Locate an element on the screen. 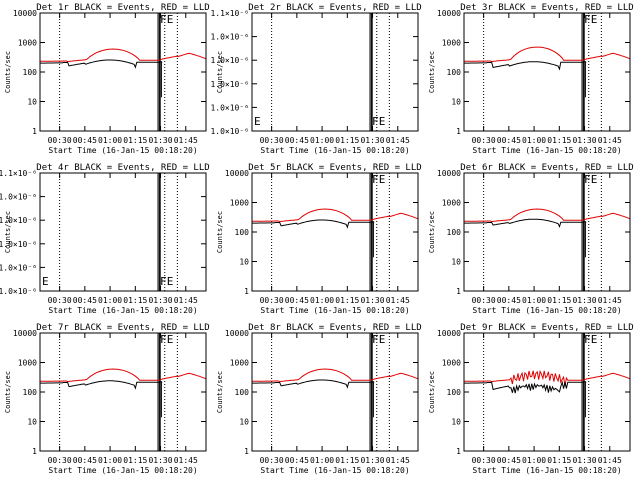  panel-title: Det 8r BLACK = Events, RED = LLD is located at coordinates (334, 328).